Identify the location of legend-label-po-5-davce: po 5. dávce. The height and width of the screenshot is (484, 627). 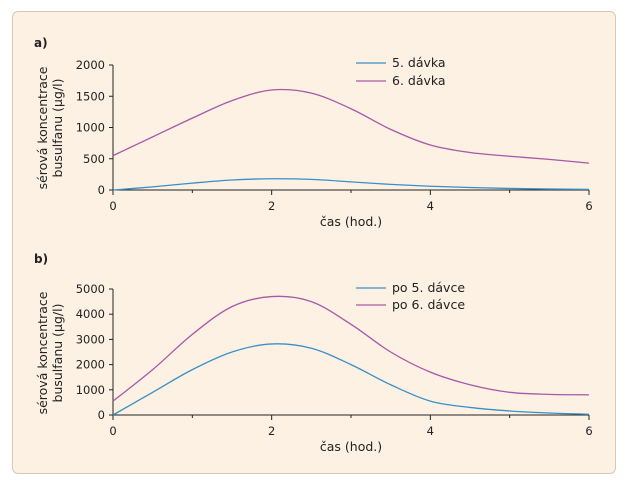
(428, 287).